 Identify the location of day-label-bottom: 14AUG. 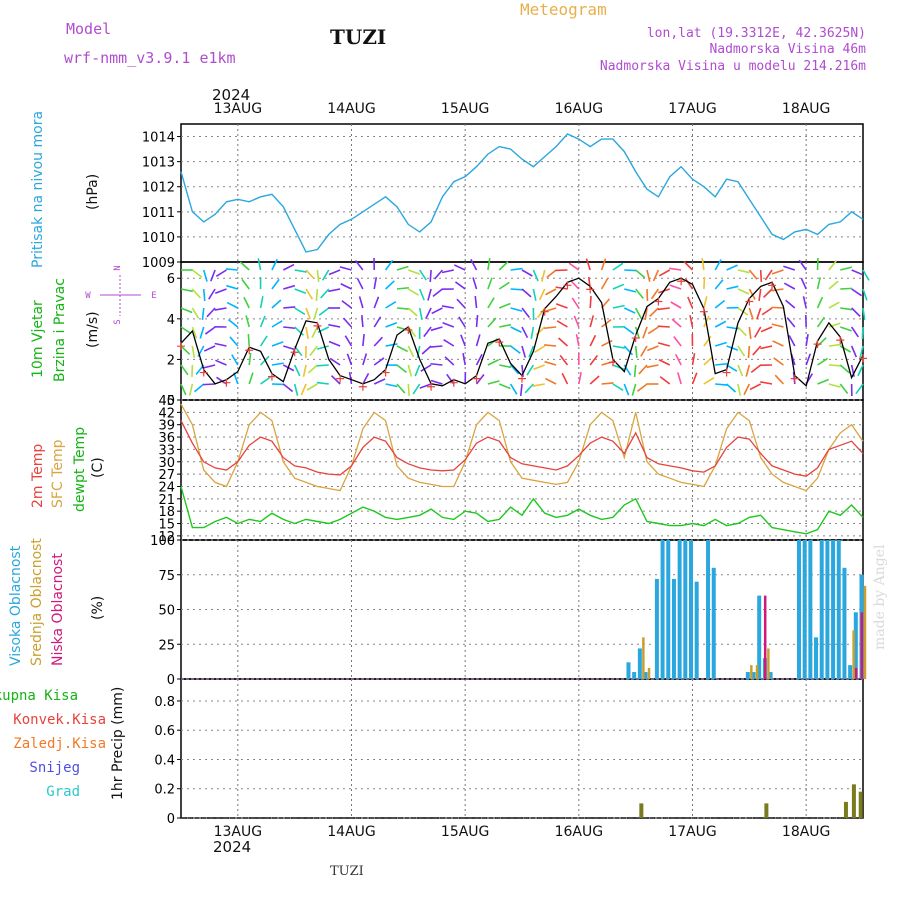
(351, 832).